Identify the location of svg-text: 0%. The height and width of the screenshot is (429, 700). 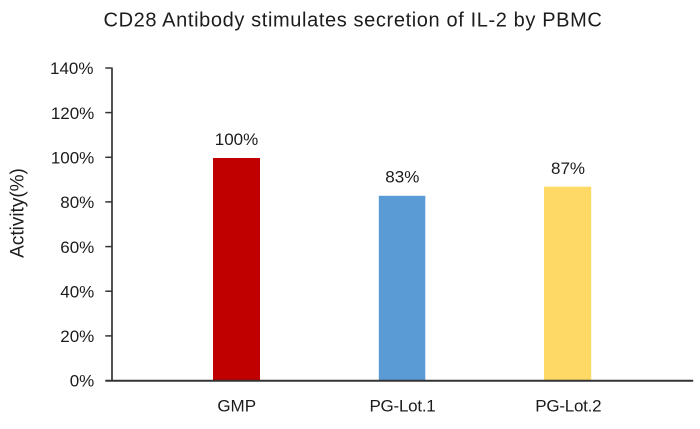
(82, 381).